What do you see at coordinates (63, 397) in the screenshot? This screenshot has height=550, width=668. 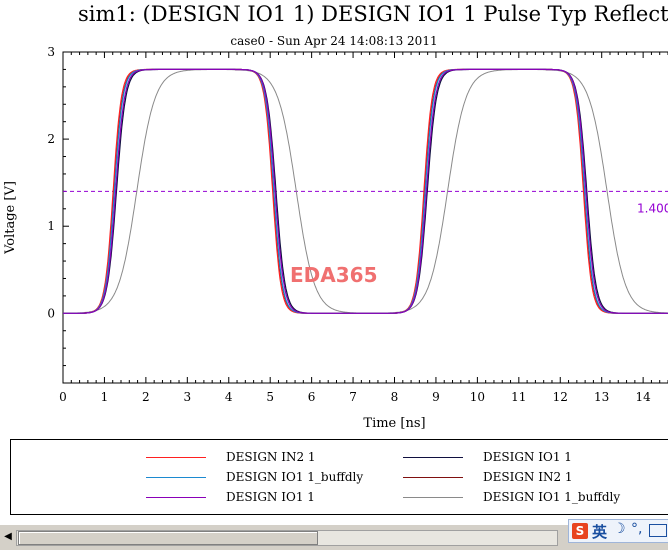 I see `x-tick-label: 0` at bounding box center [63, 397].